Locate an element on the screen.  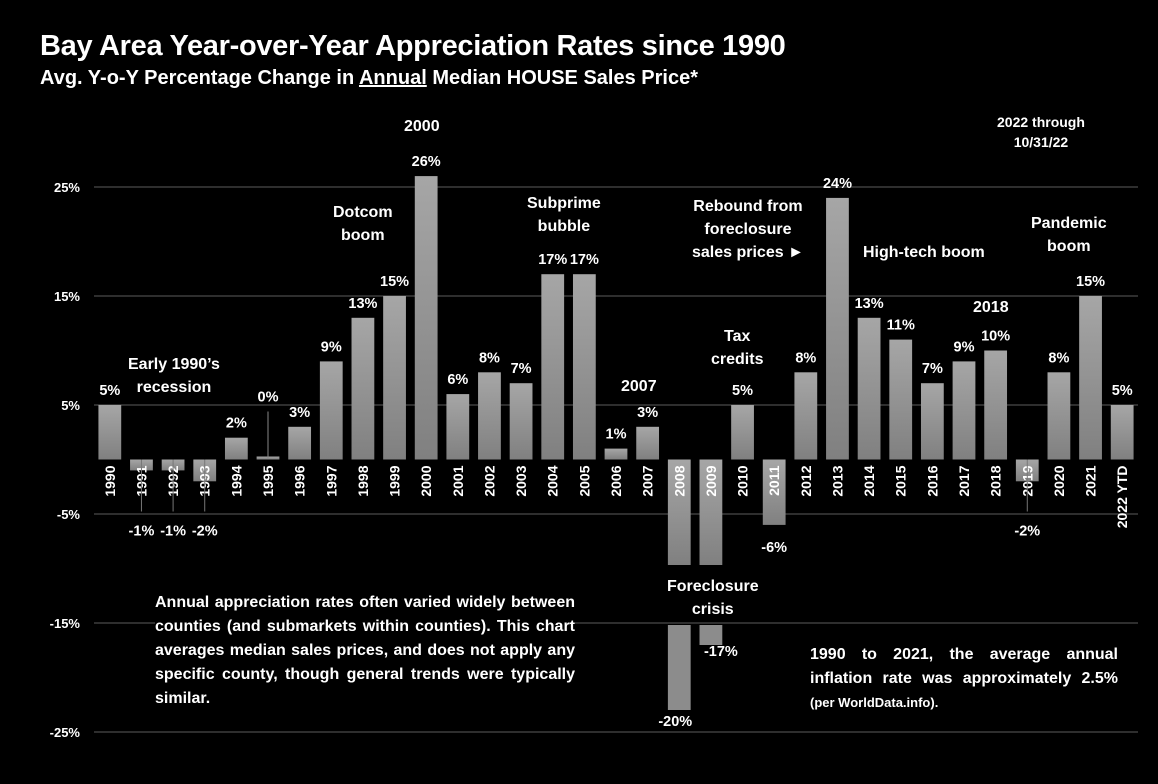
data-label: 2% is located at coordinates (236, 424).